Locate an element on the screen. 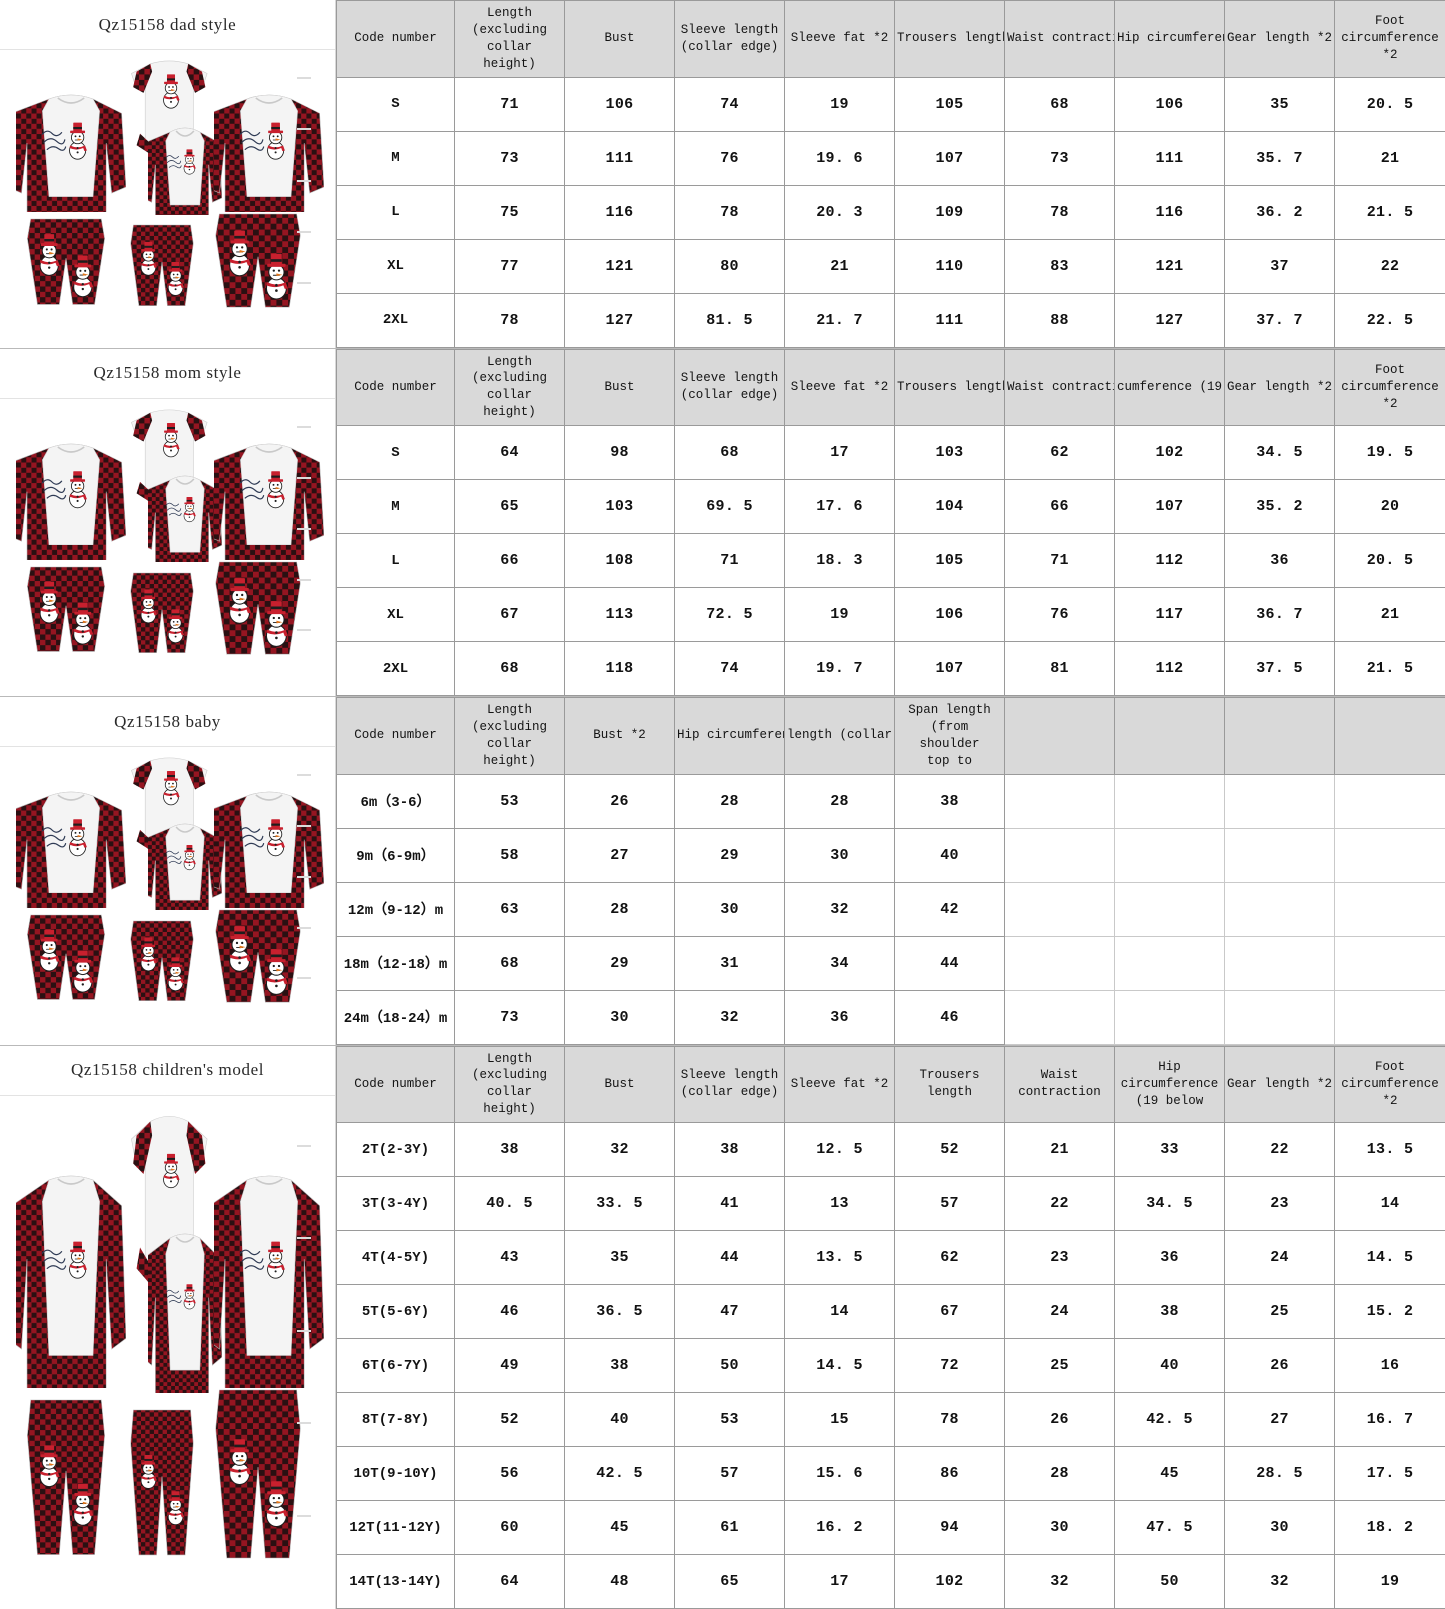 The width and height of the screenshot is (1445, 1609). measure-cell: 18. 2 is located at coordinates (1390, 1528).